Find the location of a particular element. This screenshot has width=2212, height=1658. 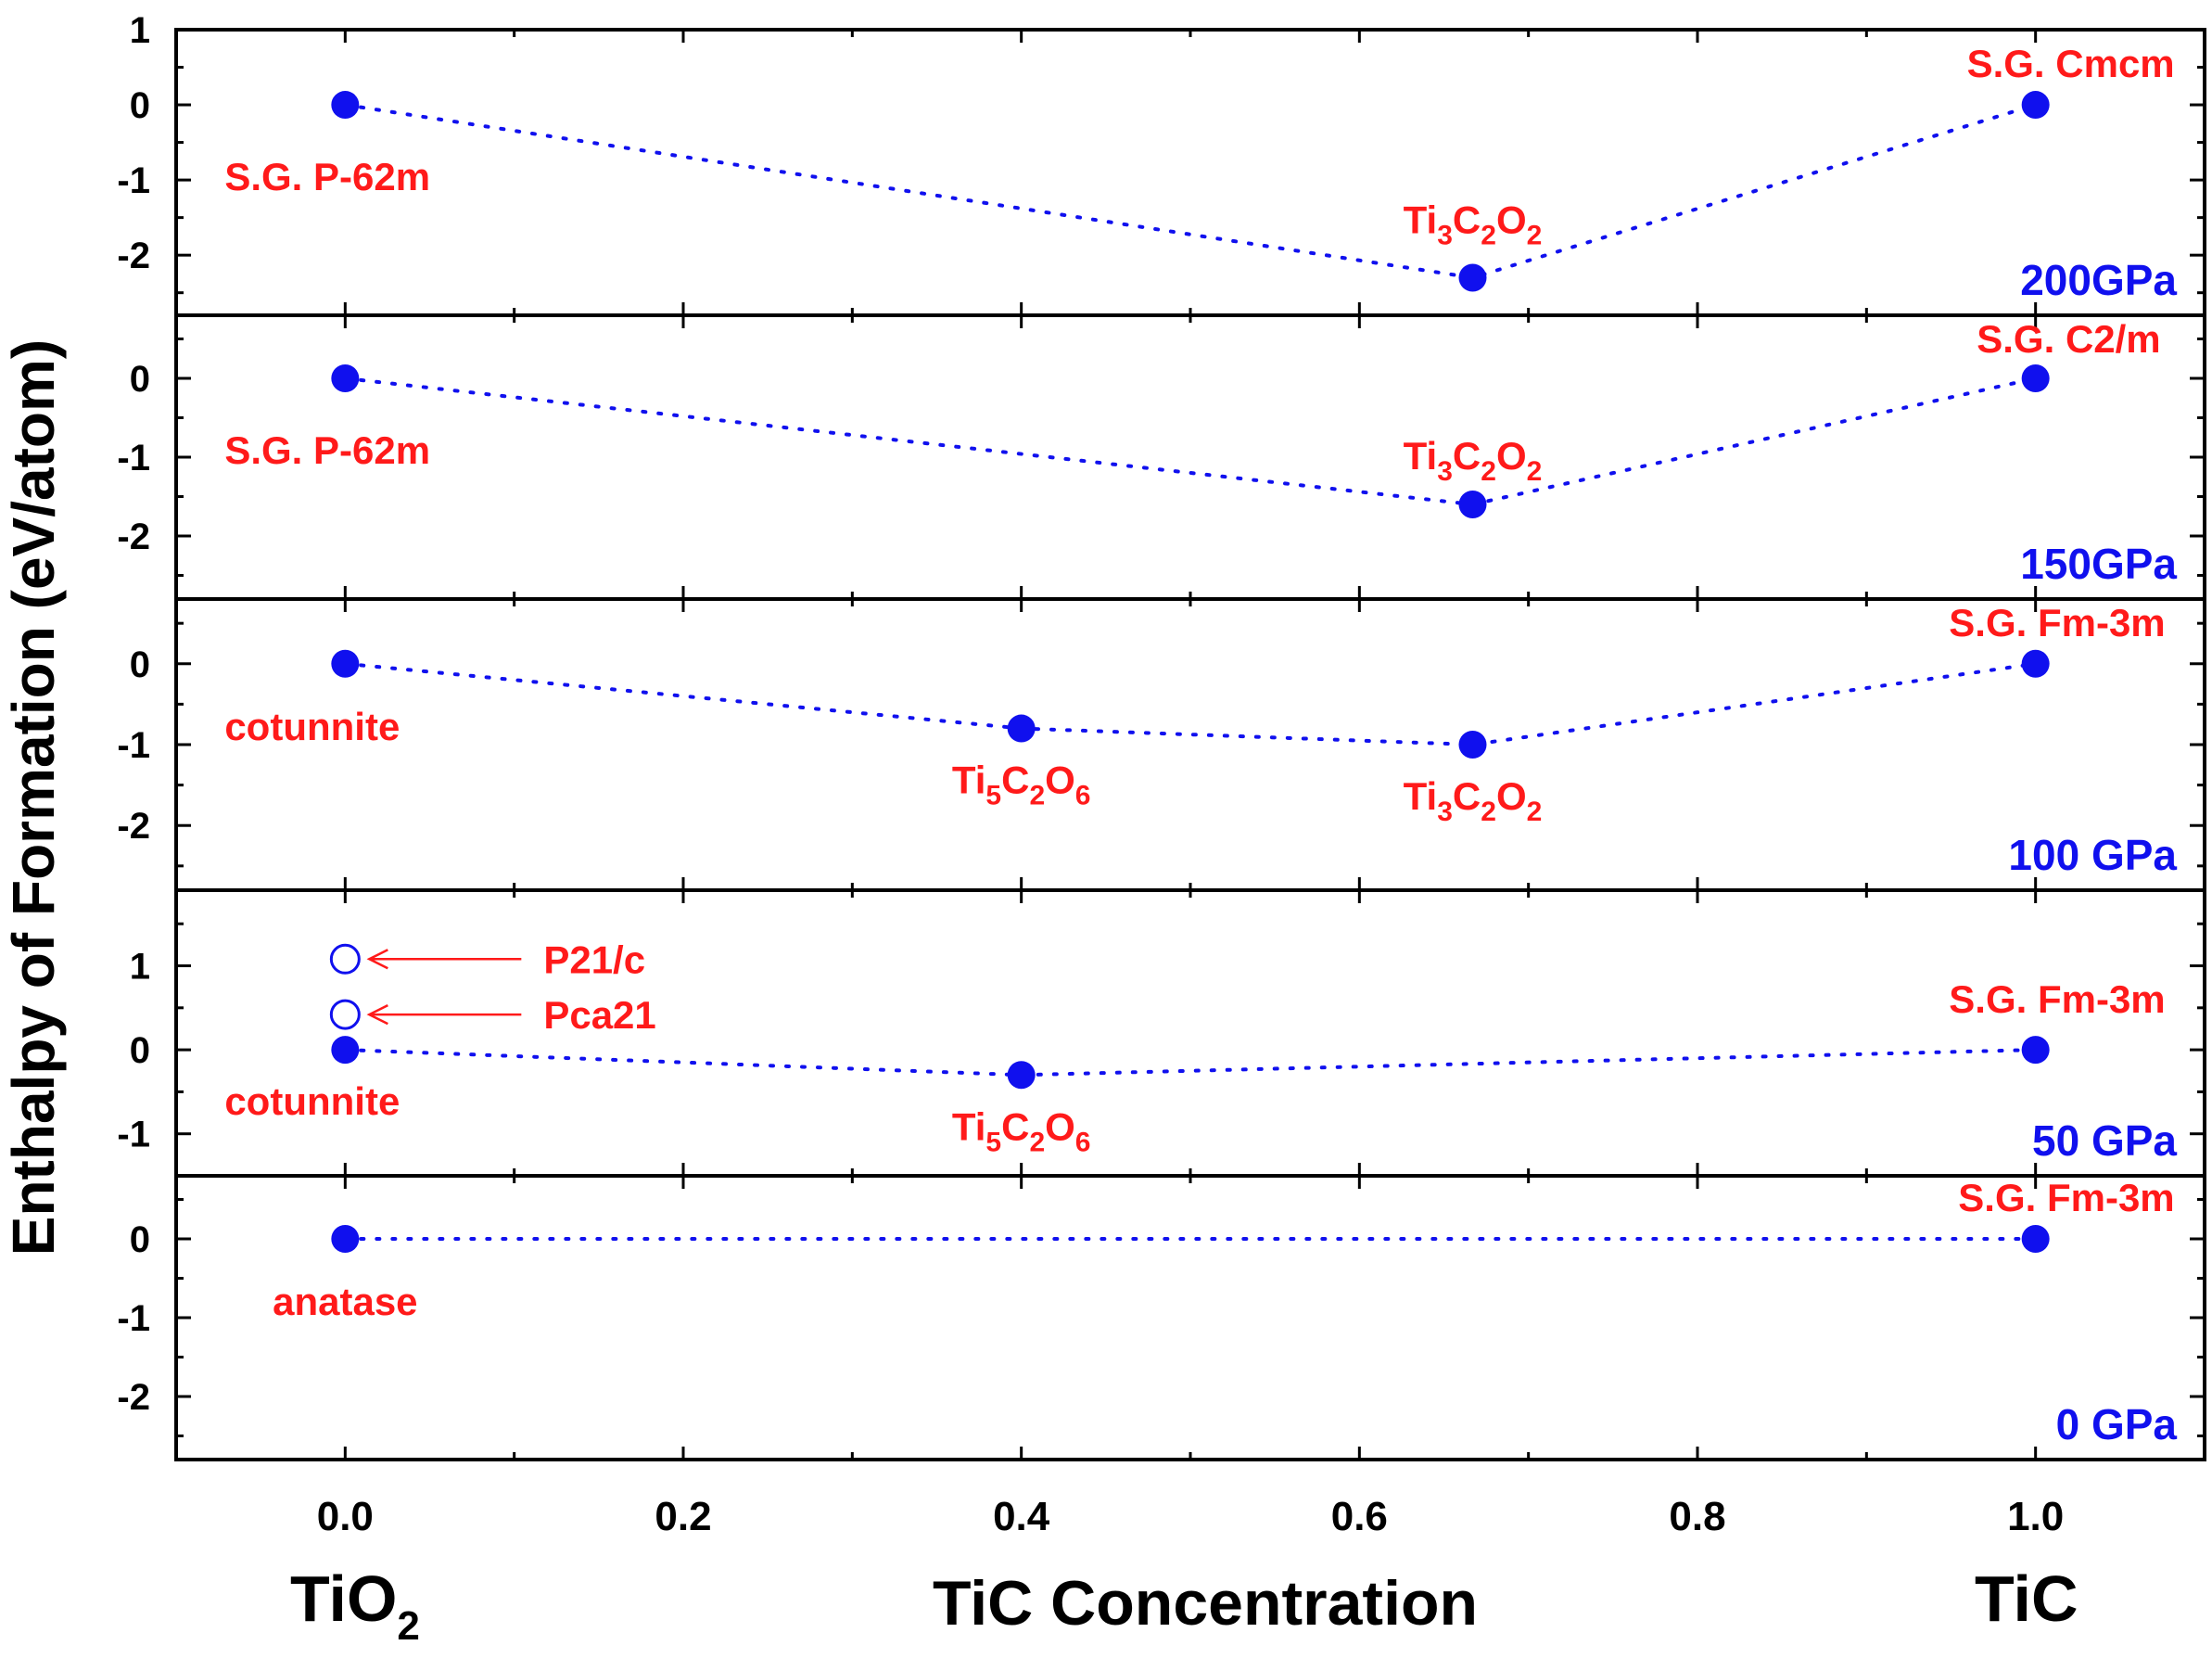

pressure-label: 0 GPa is located at coordinates (2117, 1424).